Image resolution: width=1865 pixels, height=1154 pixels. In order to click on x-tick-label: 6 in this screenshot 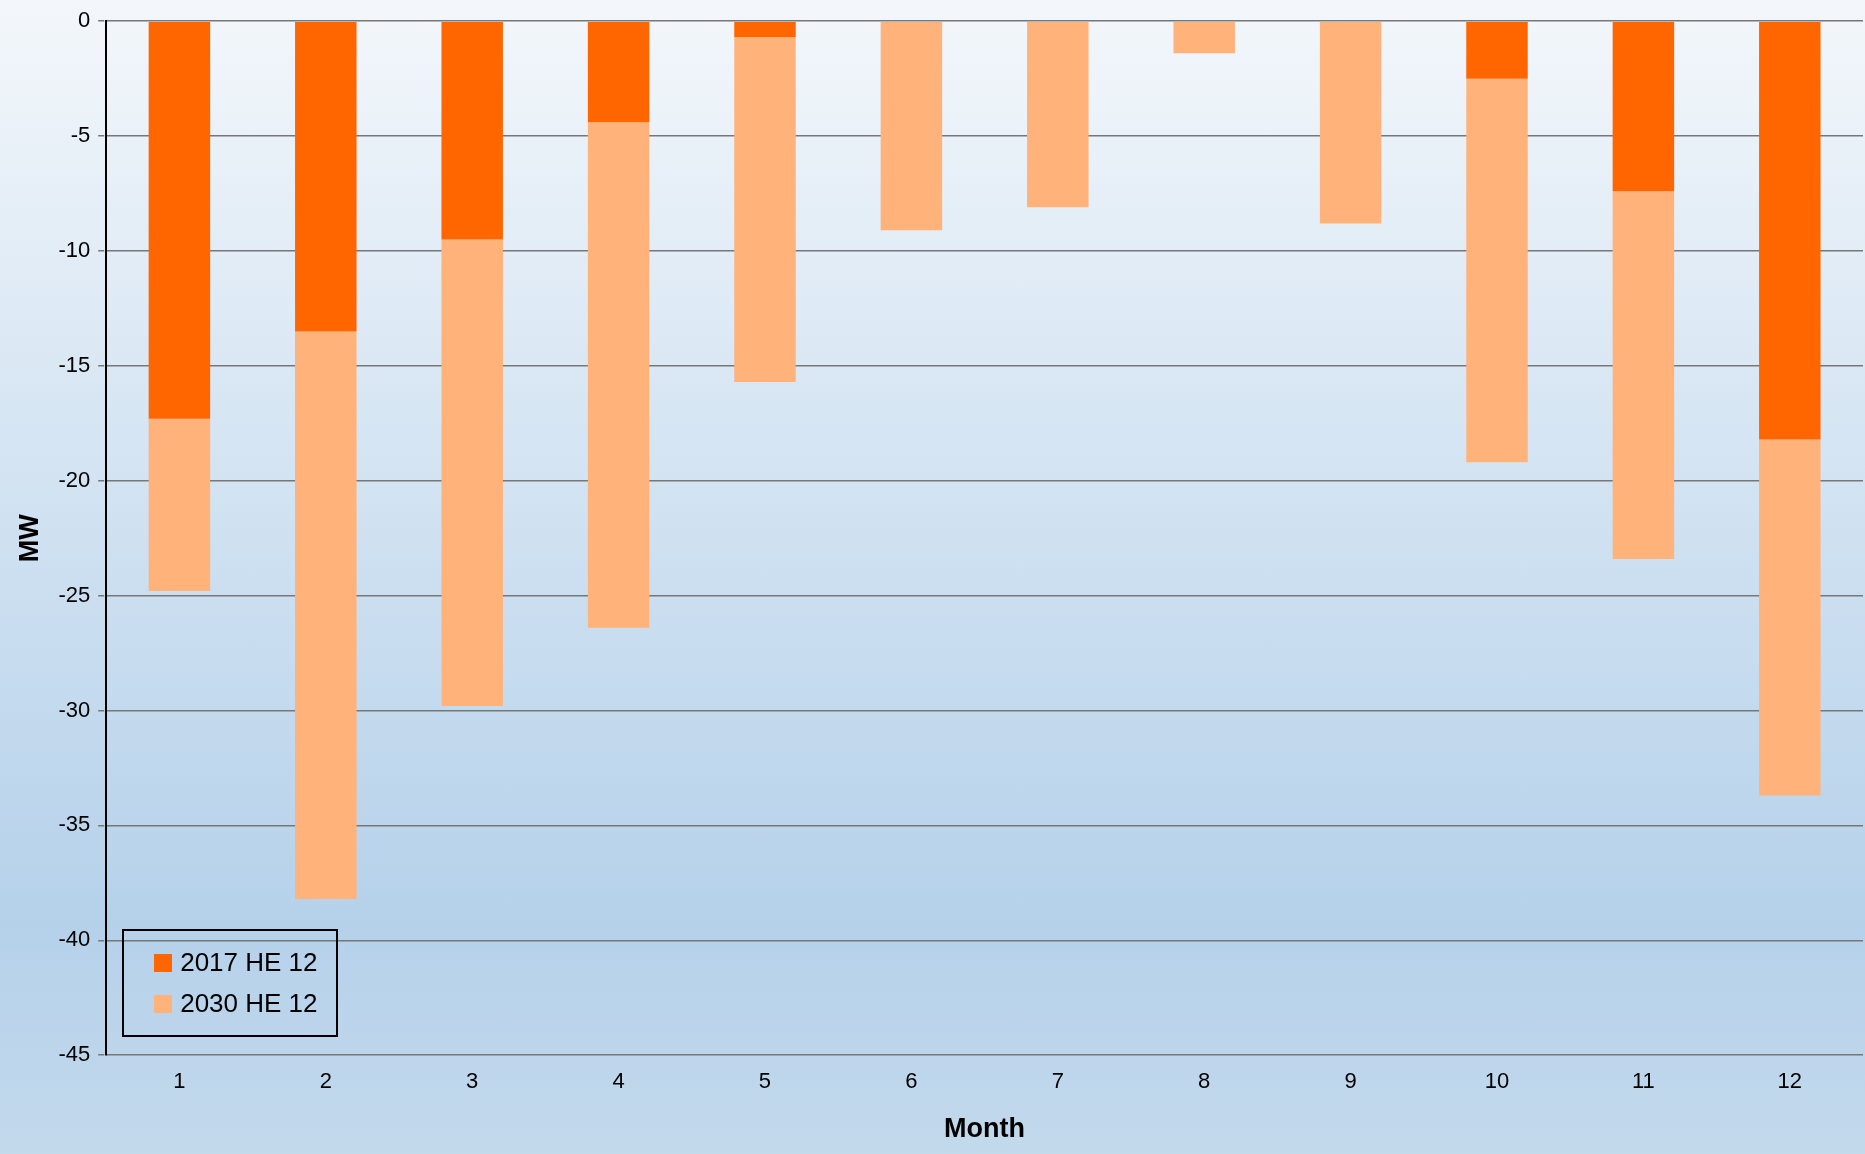, I will do `click(911, 1081)`.